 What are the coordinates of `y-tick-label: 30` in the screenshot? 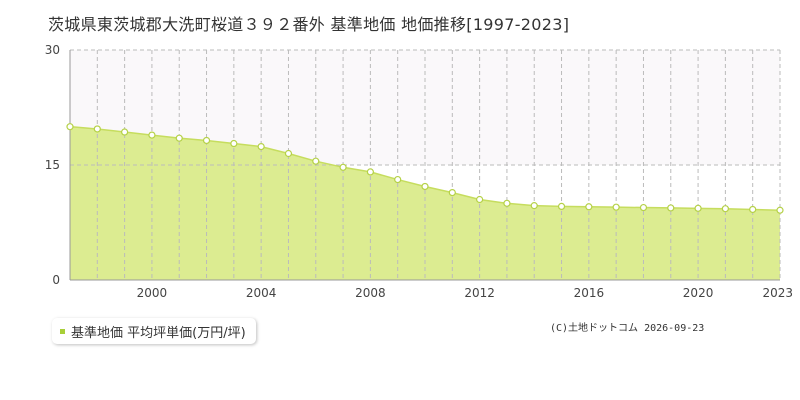 It's located at (52, 50).